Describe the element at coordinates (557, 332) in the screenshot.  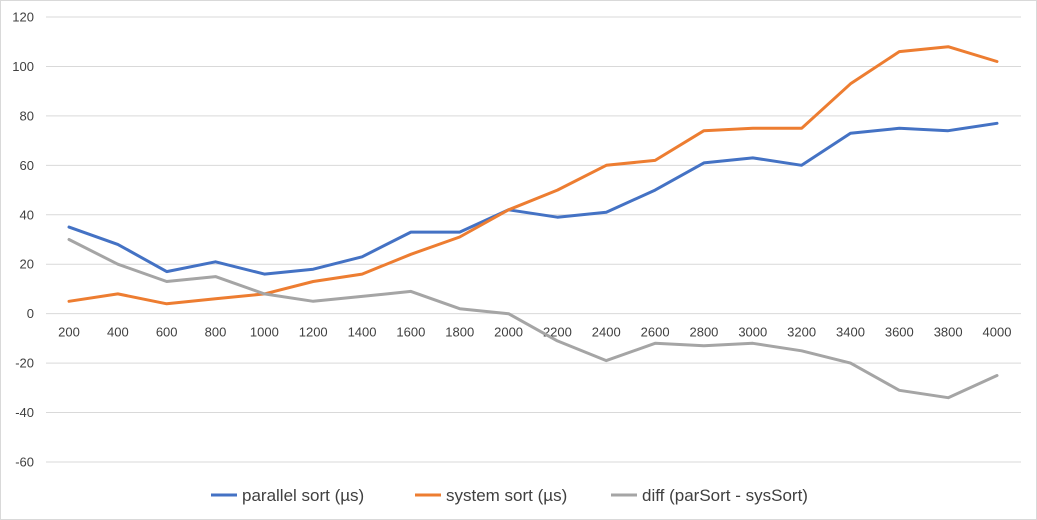
I see `x-tick-label: 2200` at that location.